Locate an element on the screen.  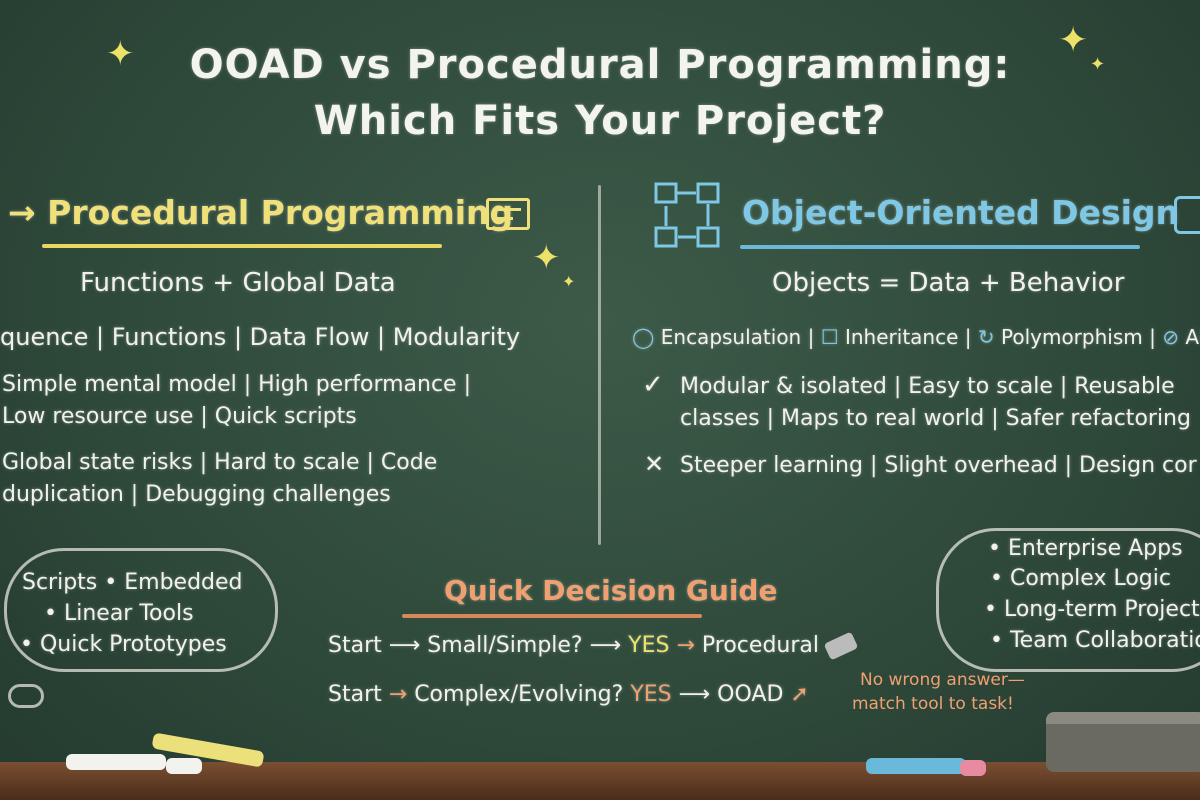
page-subtitle: Which Fits Your Project? is located at coordinates (600, 121).